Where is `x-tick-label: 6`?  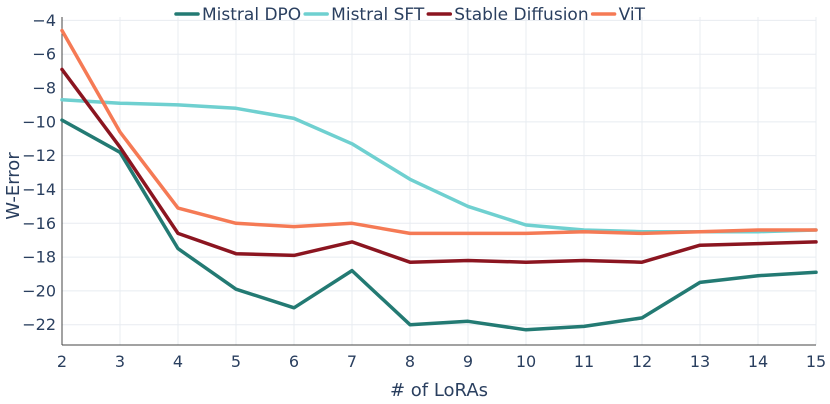 x-tick-label: 6 is located at coordinates (294, 361).